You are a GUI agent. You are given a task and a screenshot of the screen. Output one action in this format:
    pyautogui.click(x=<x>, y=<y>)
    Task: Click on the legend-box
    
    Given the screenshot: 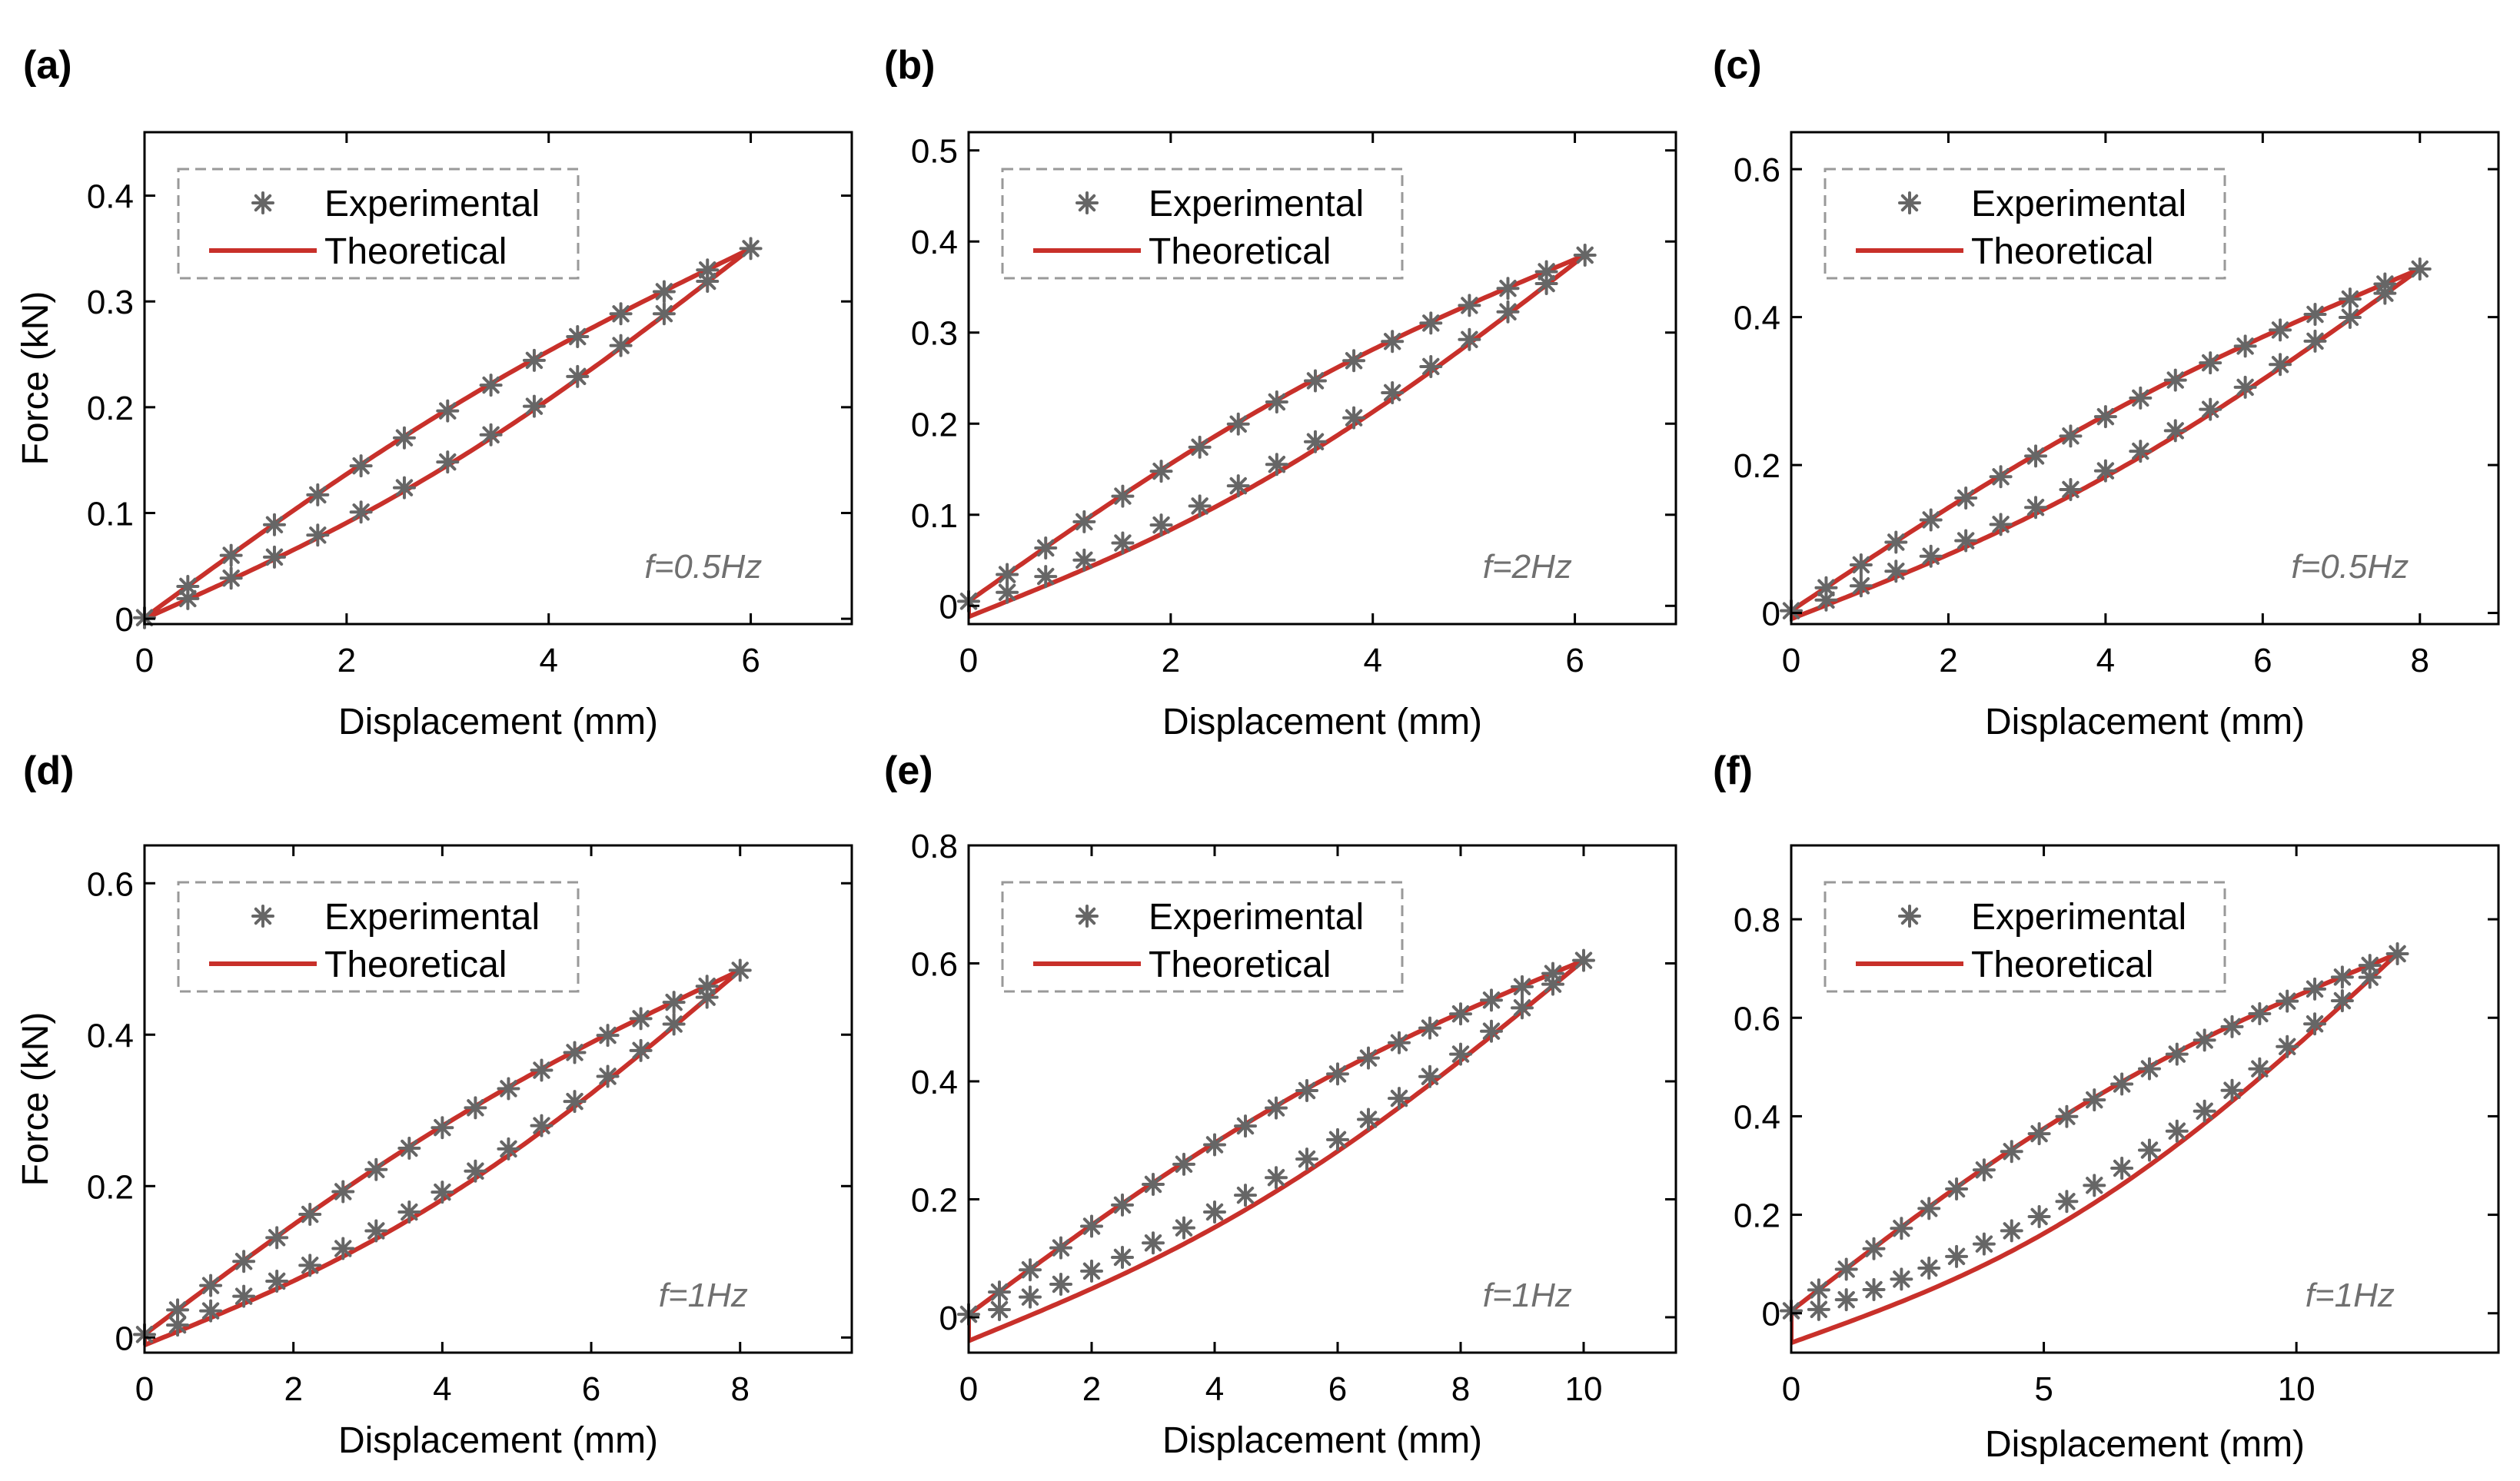 What is the action you would take?
    pyautogui.click(x=1202, y=937)
    